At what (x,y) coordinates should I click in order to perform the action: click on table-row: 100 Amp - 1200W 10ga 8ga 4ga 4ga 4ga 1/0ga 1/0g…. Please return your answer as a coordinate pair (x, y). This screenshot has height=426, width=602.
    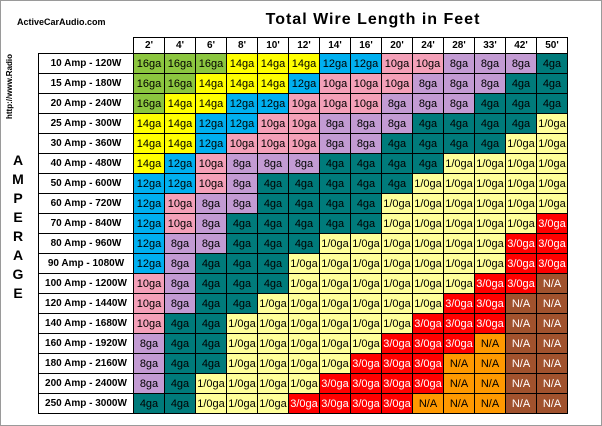
    Looking at the image, I should click on (303, 283).